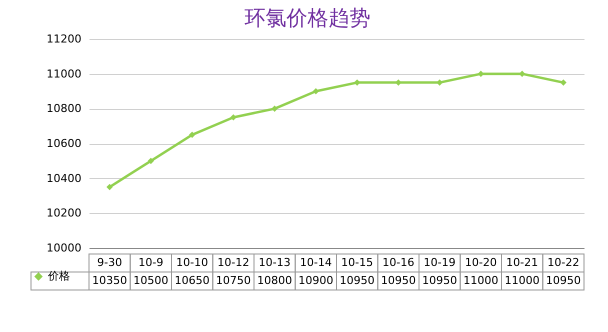  Describe the element at coordinates (274, 280) in the screenshot. I see `data-label: 10800` at that location.